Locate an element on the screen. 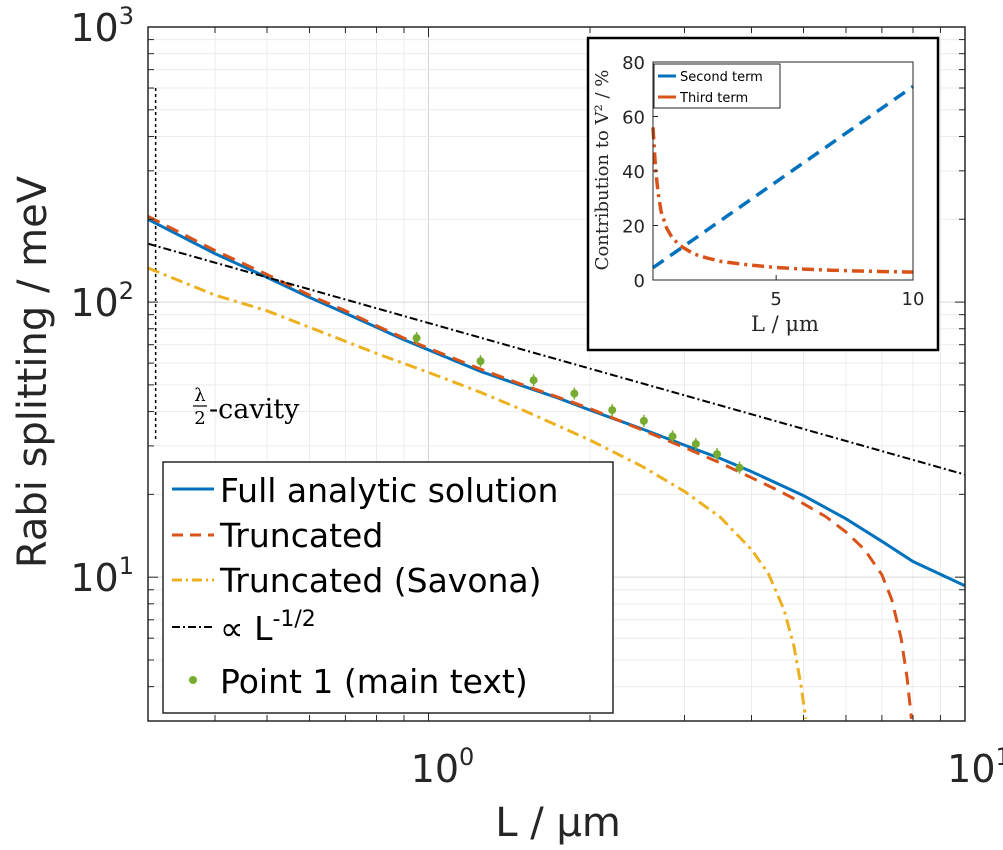  inset-legend-label-third-term: Third term is located at coordinates (713, 98).